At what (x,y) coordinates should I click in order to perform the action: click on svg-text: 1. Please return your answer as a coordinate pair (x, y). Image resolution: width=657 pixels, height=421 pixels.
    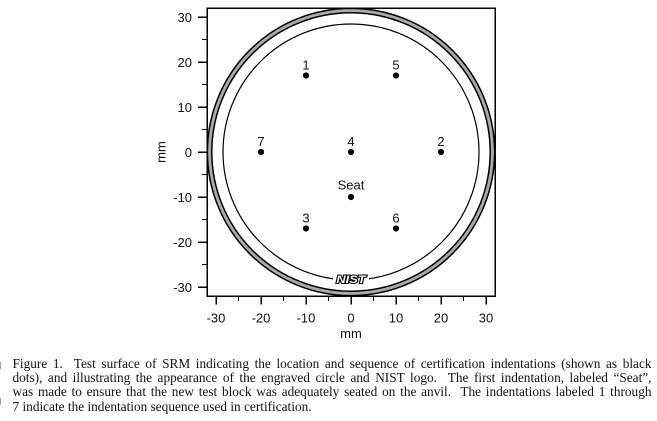
    Looking at the image, I should click on (305, 65).